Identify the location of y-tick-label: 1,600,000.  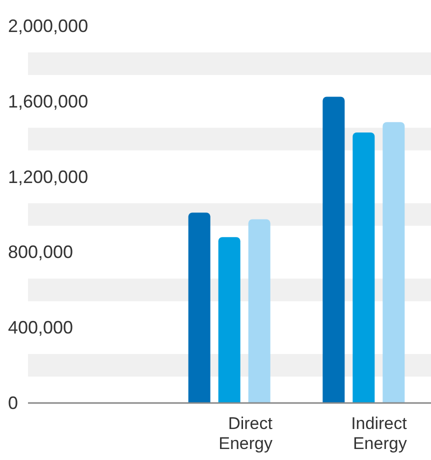
(48, 101).